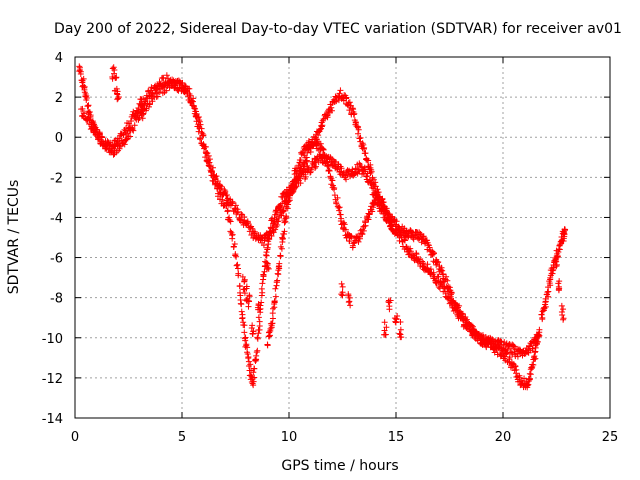  What do you see at coordinates (52, 419) in the screenshot?
I see `y-tick-label: -14` at bounding box center [52, 419].